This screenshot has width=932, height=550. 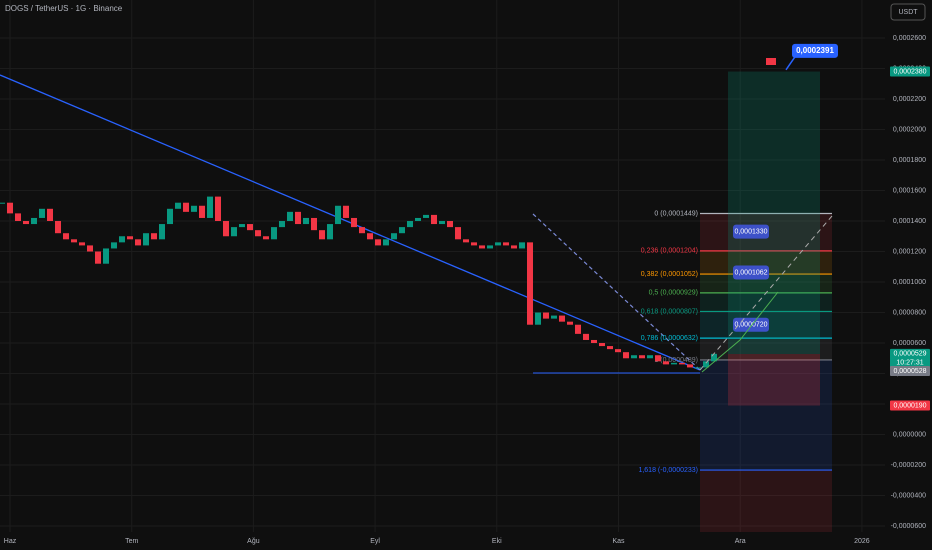 What do you see at coordinates (131, 541) in the screenshot?
I see `x-tick-label: Tem` at bounding box center [131, 541].